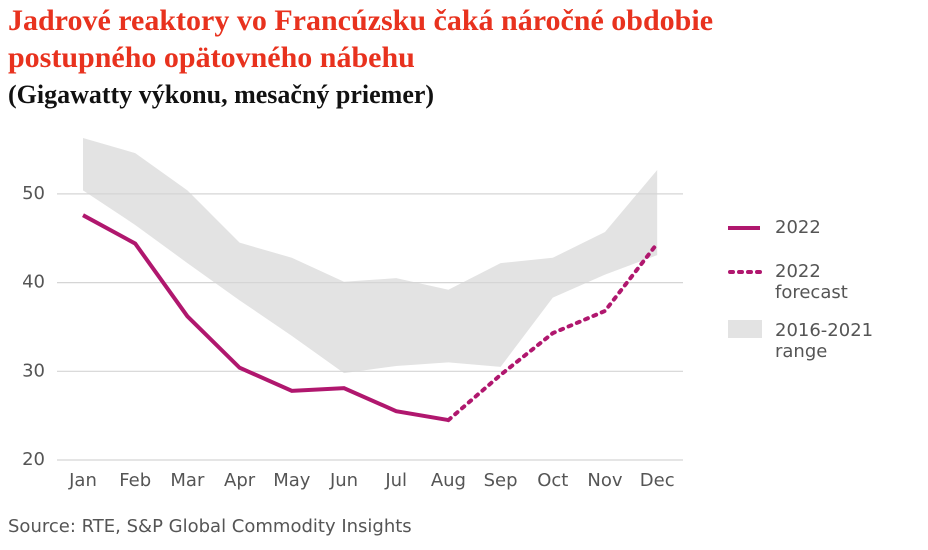 The width and height of the screenshot is (928, 550). What do you see at coordinates (343, 480) in the screenshot?
I see `x-tick-label: Jun` at bounding box center [343, 480].